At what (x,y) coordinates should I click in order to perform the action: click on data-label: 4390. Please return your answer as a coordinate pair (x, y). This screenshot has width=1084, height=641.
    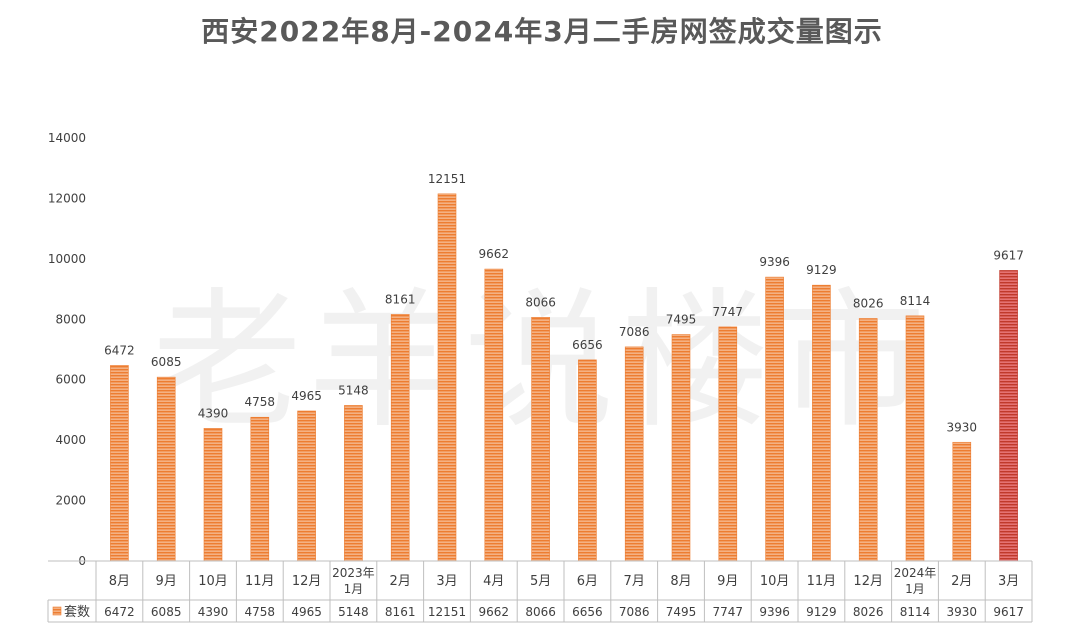
    Looking at the image, I should click on (213, 413).